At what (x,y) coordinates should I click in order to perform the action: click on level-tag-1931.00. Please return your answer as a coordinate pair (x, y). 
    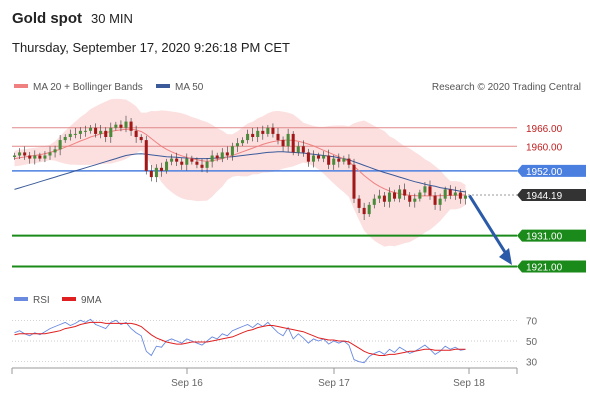
    Looking at the image, I should click on (551, 235).